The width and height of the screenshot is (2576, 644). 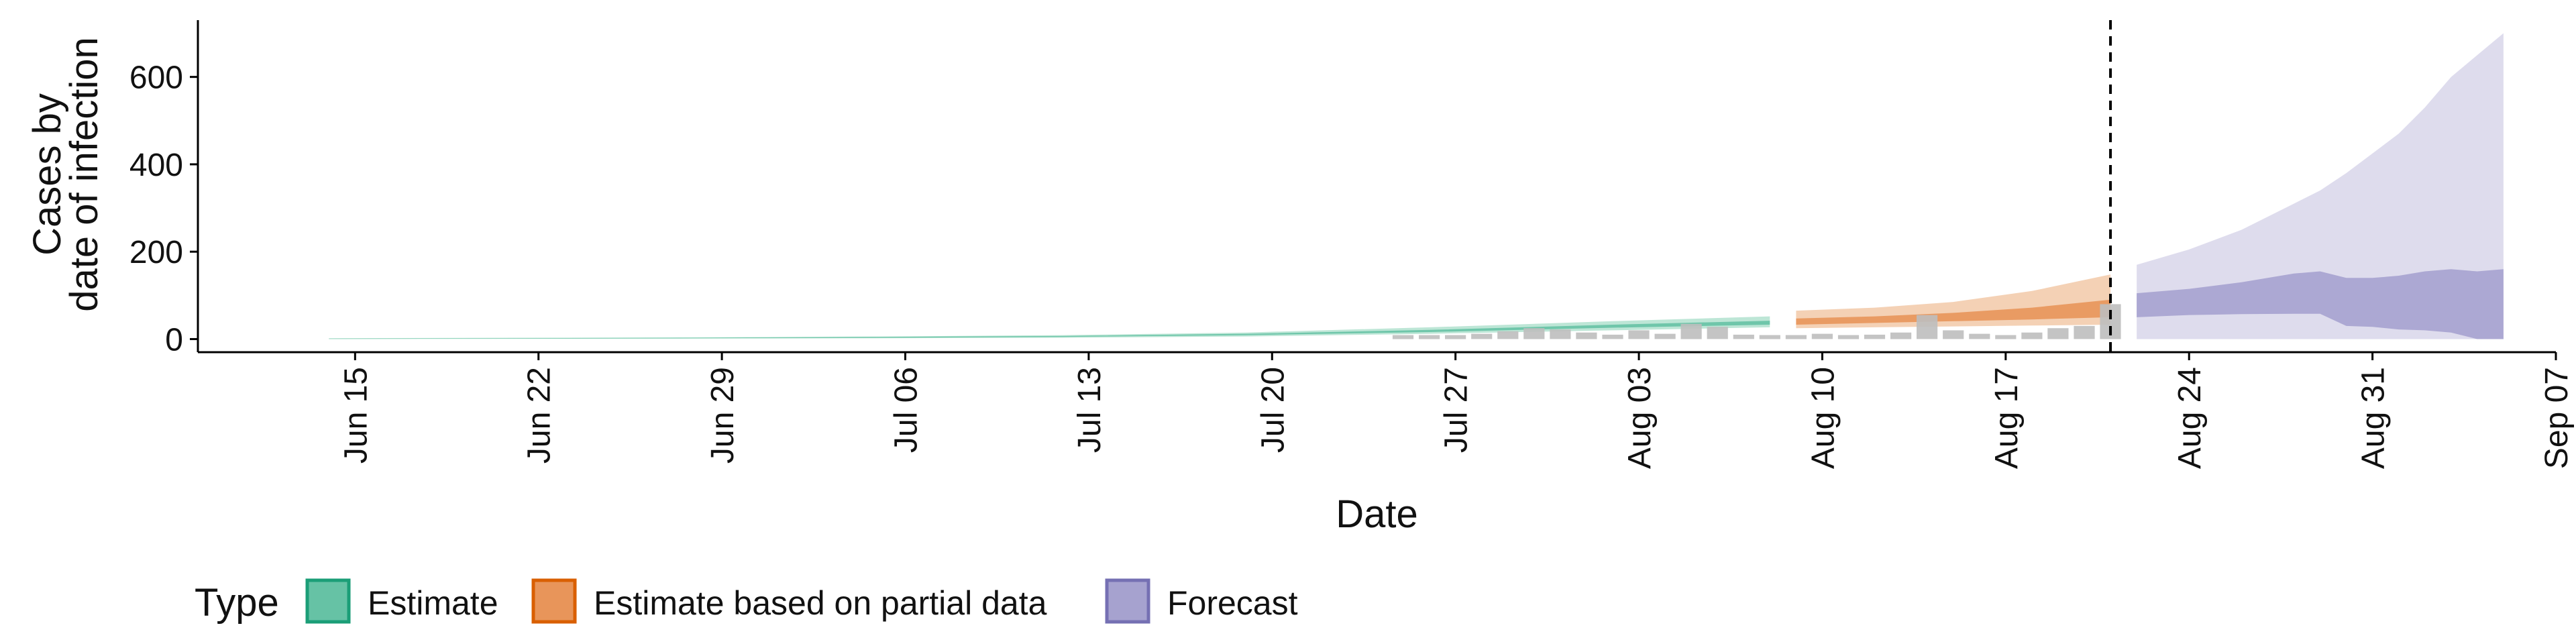 What do you see at coordinates (539, 415) in the screenshot?
I see `x-tick-label: Jun 22` at bounding box center [539, 415].